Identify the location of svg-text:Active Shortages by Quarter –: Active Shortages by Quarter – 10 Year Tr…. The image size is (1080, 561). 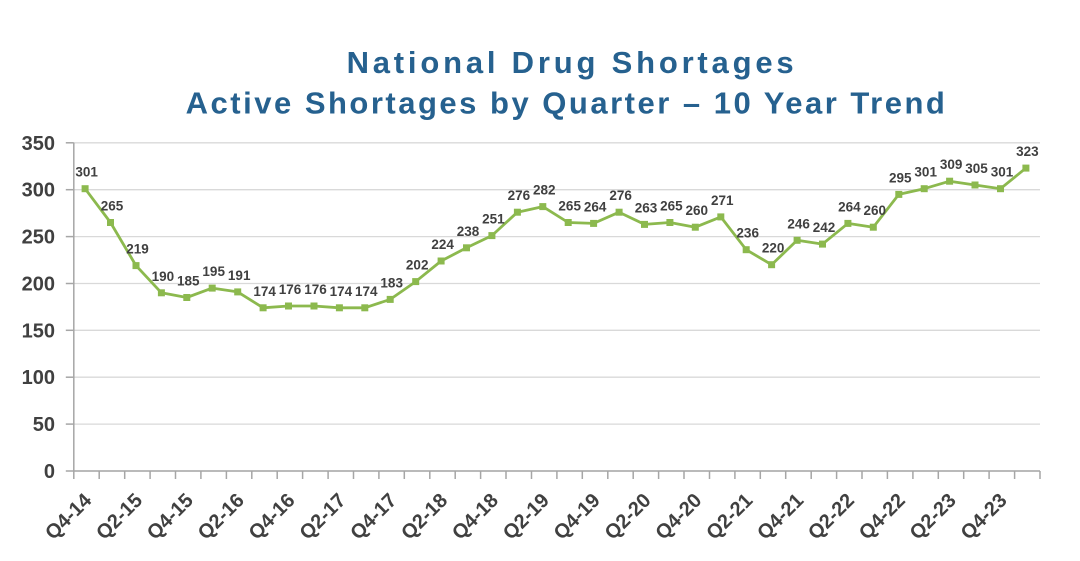
(567, 103).